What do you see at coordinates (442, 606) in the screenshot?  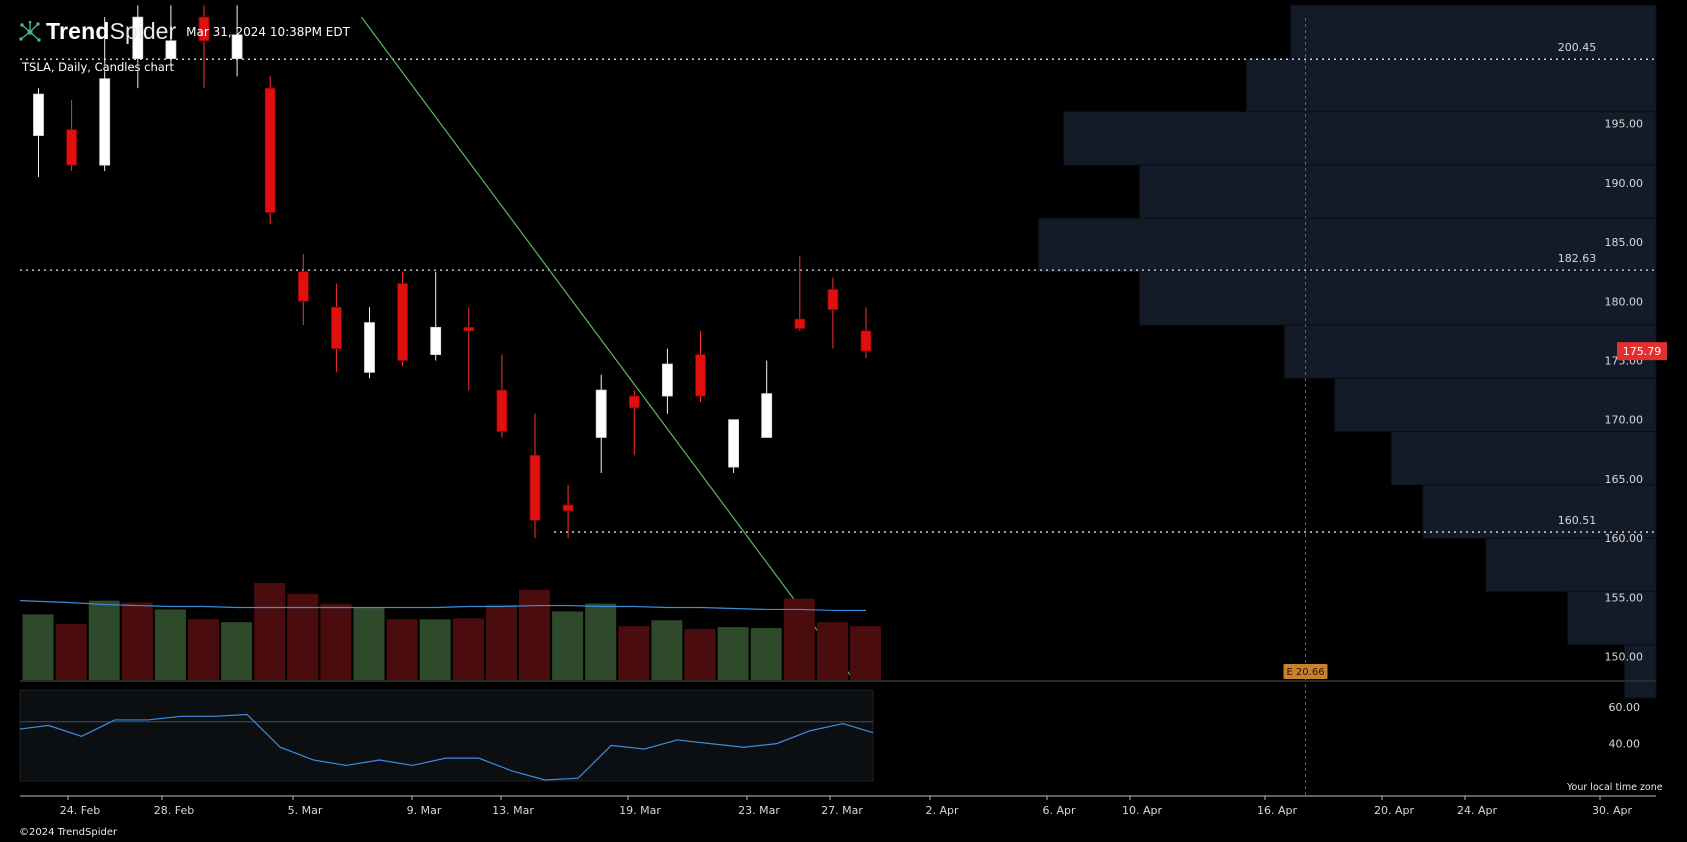 I see `volume-average-line` at bounding box center [442, 606].